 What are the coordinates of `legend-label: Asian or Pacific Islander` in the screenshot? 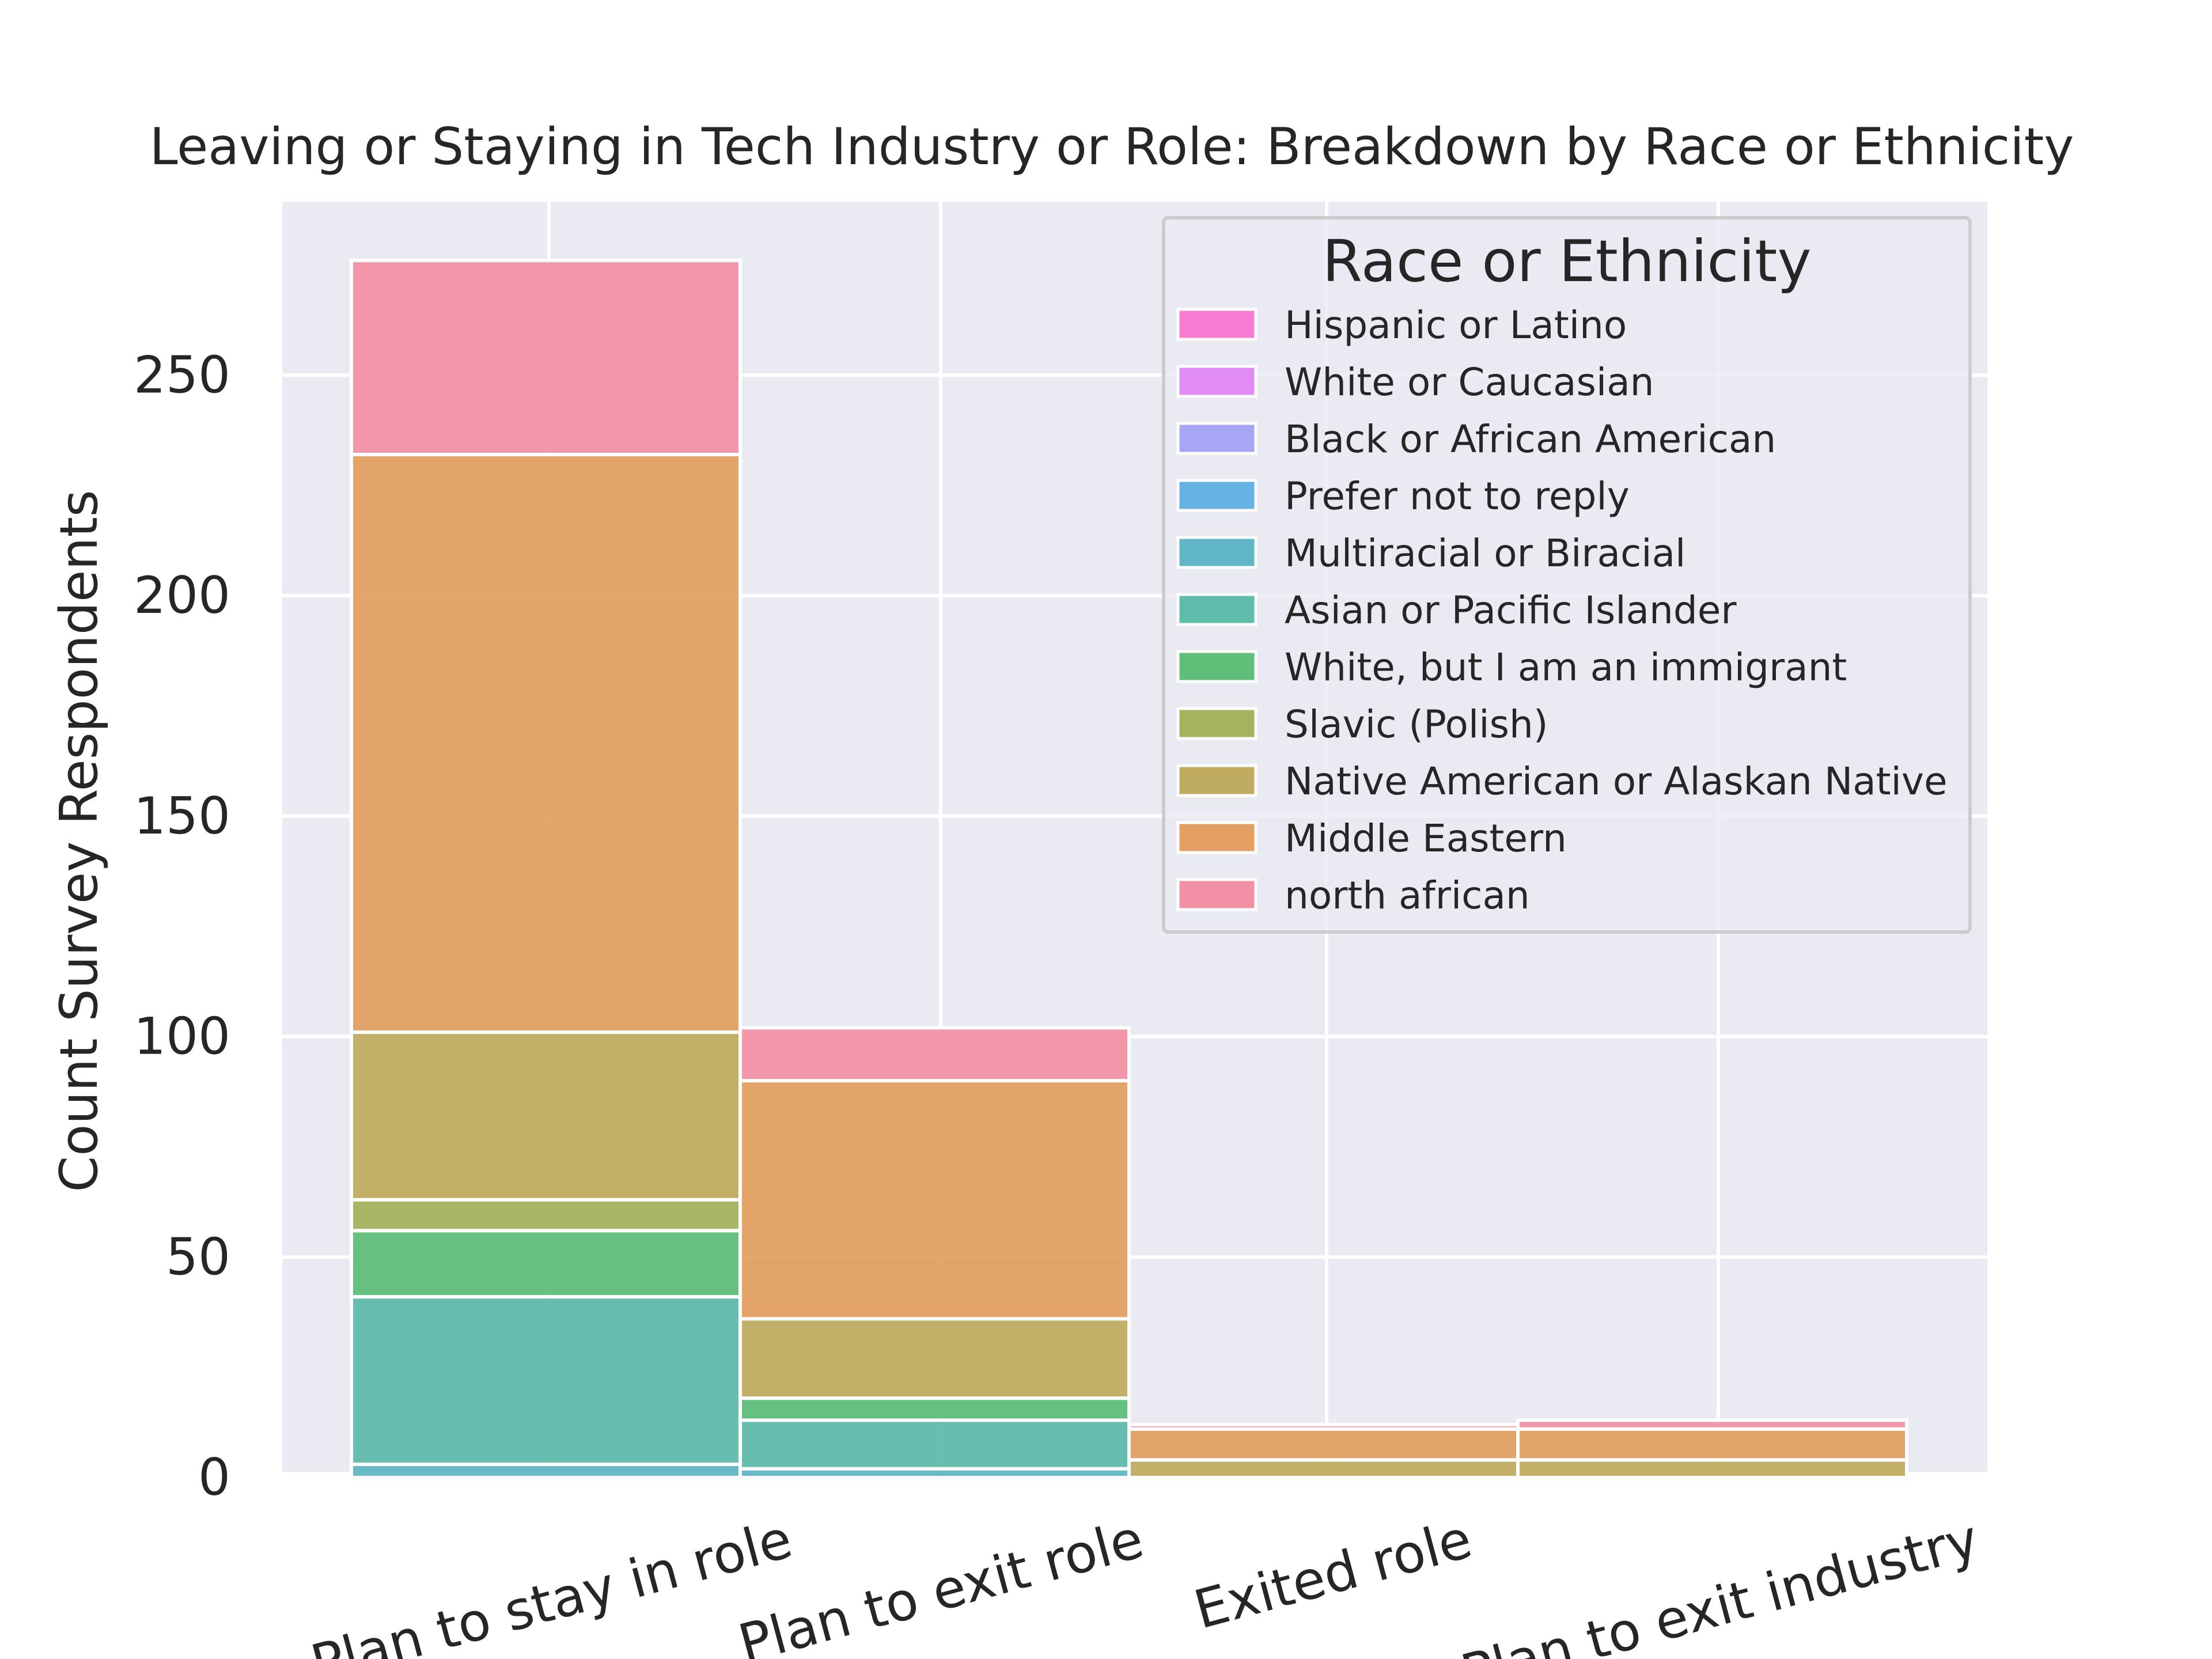 It's located at (1511, 610).